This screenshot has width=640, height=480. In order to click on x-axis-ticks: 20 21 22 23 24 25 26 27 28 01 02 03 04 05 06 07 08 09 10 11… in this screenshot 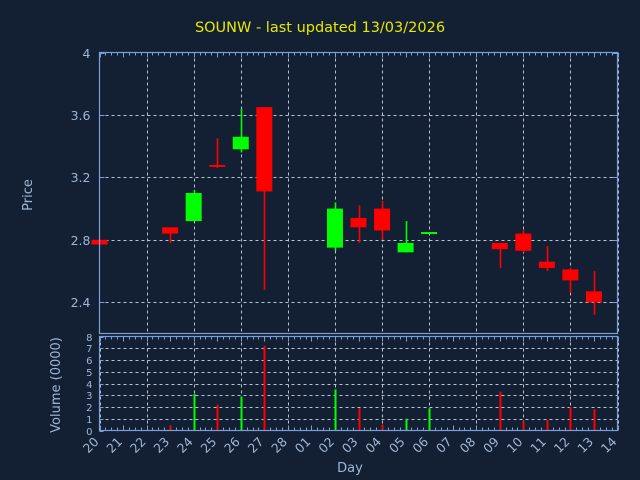, I will do `click(350, 445)`.